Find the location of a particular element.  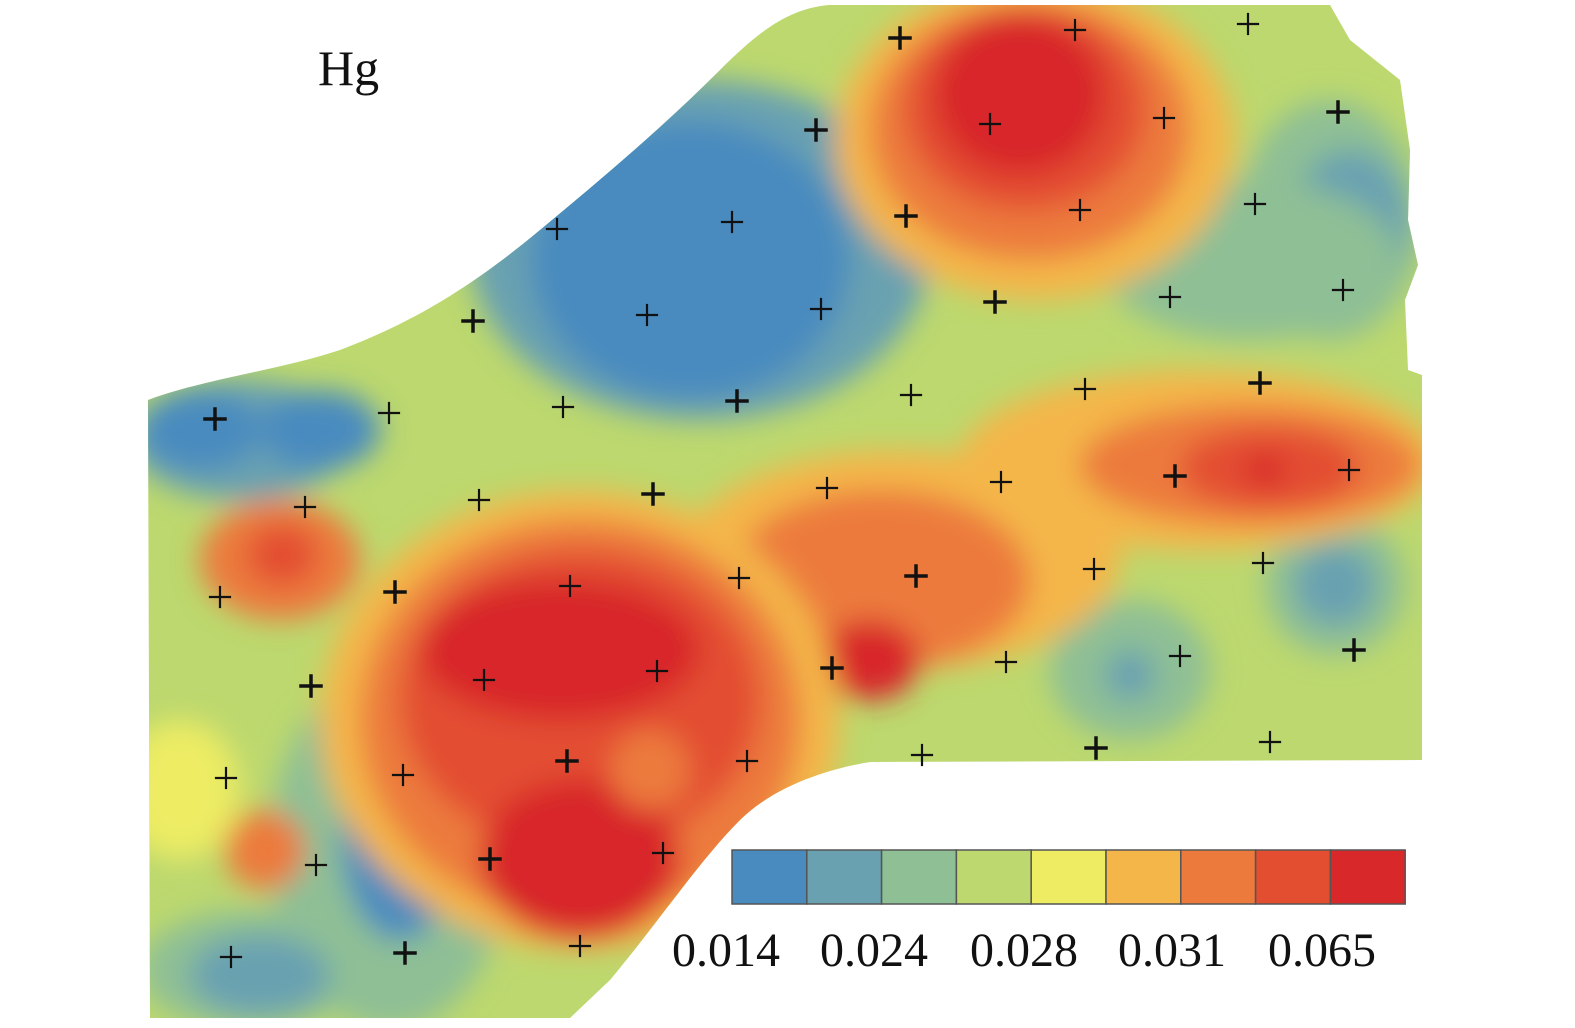

legend-label-3: 0.031 is located at coordinates (1172, 950).